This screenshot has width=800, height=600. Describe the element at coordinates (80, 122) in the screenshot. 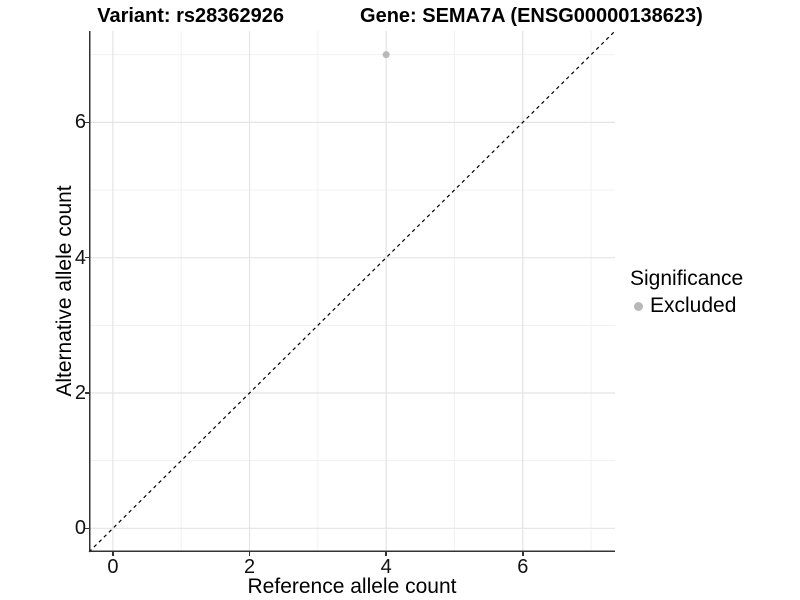

I see `y-tick-label-6: 6` at that location.